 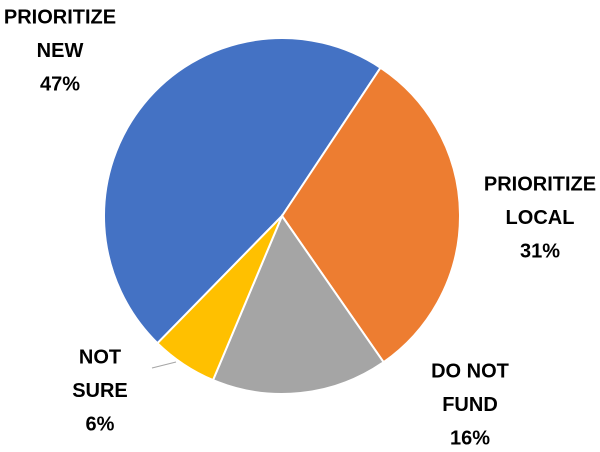 I want to click on value-label: 6%, so click(x=100, y=424).